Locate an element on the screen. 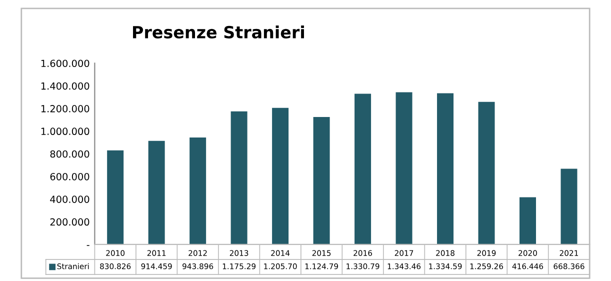 This screenshot has width=611, height=281. y-tick-label: 800.000 is located at coordinates (70, 154).